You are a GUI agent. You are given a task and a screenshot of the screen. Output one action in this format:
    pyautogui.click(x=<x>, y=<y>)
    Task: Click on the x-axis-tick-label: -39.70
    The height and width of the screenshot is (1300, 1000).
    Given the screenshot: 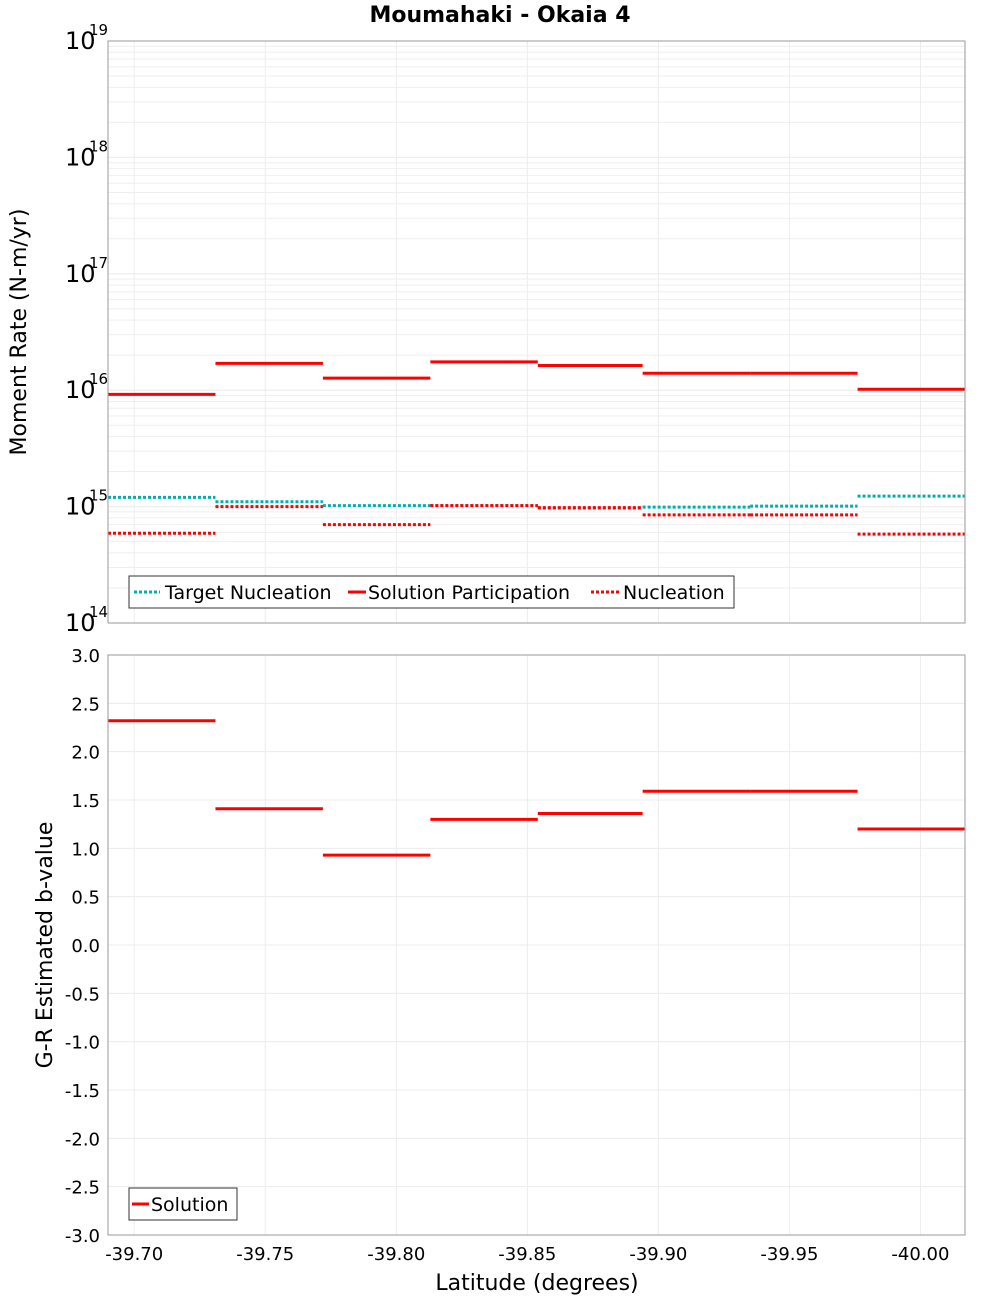 What is the action you would take?
    pyautogui.click(x=134, y=1254)
    